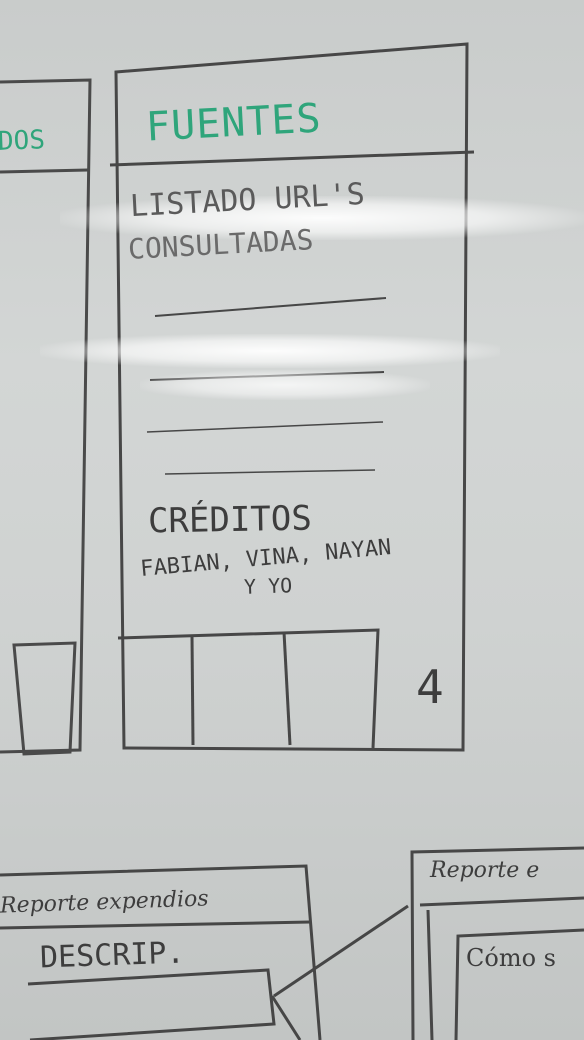 This screenshot has height=1040, width=584. What do you see at coordinates (23, 141) in the screenshot?
I see `left-card-header-fragment: DOS` at bounding box center [23, 141].